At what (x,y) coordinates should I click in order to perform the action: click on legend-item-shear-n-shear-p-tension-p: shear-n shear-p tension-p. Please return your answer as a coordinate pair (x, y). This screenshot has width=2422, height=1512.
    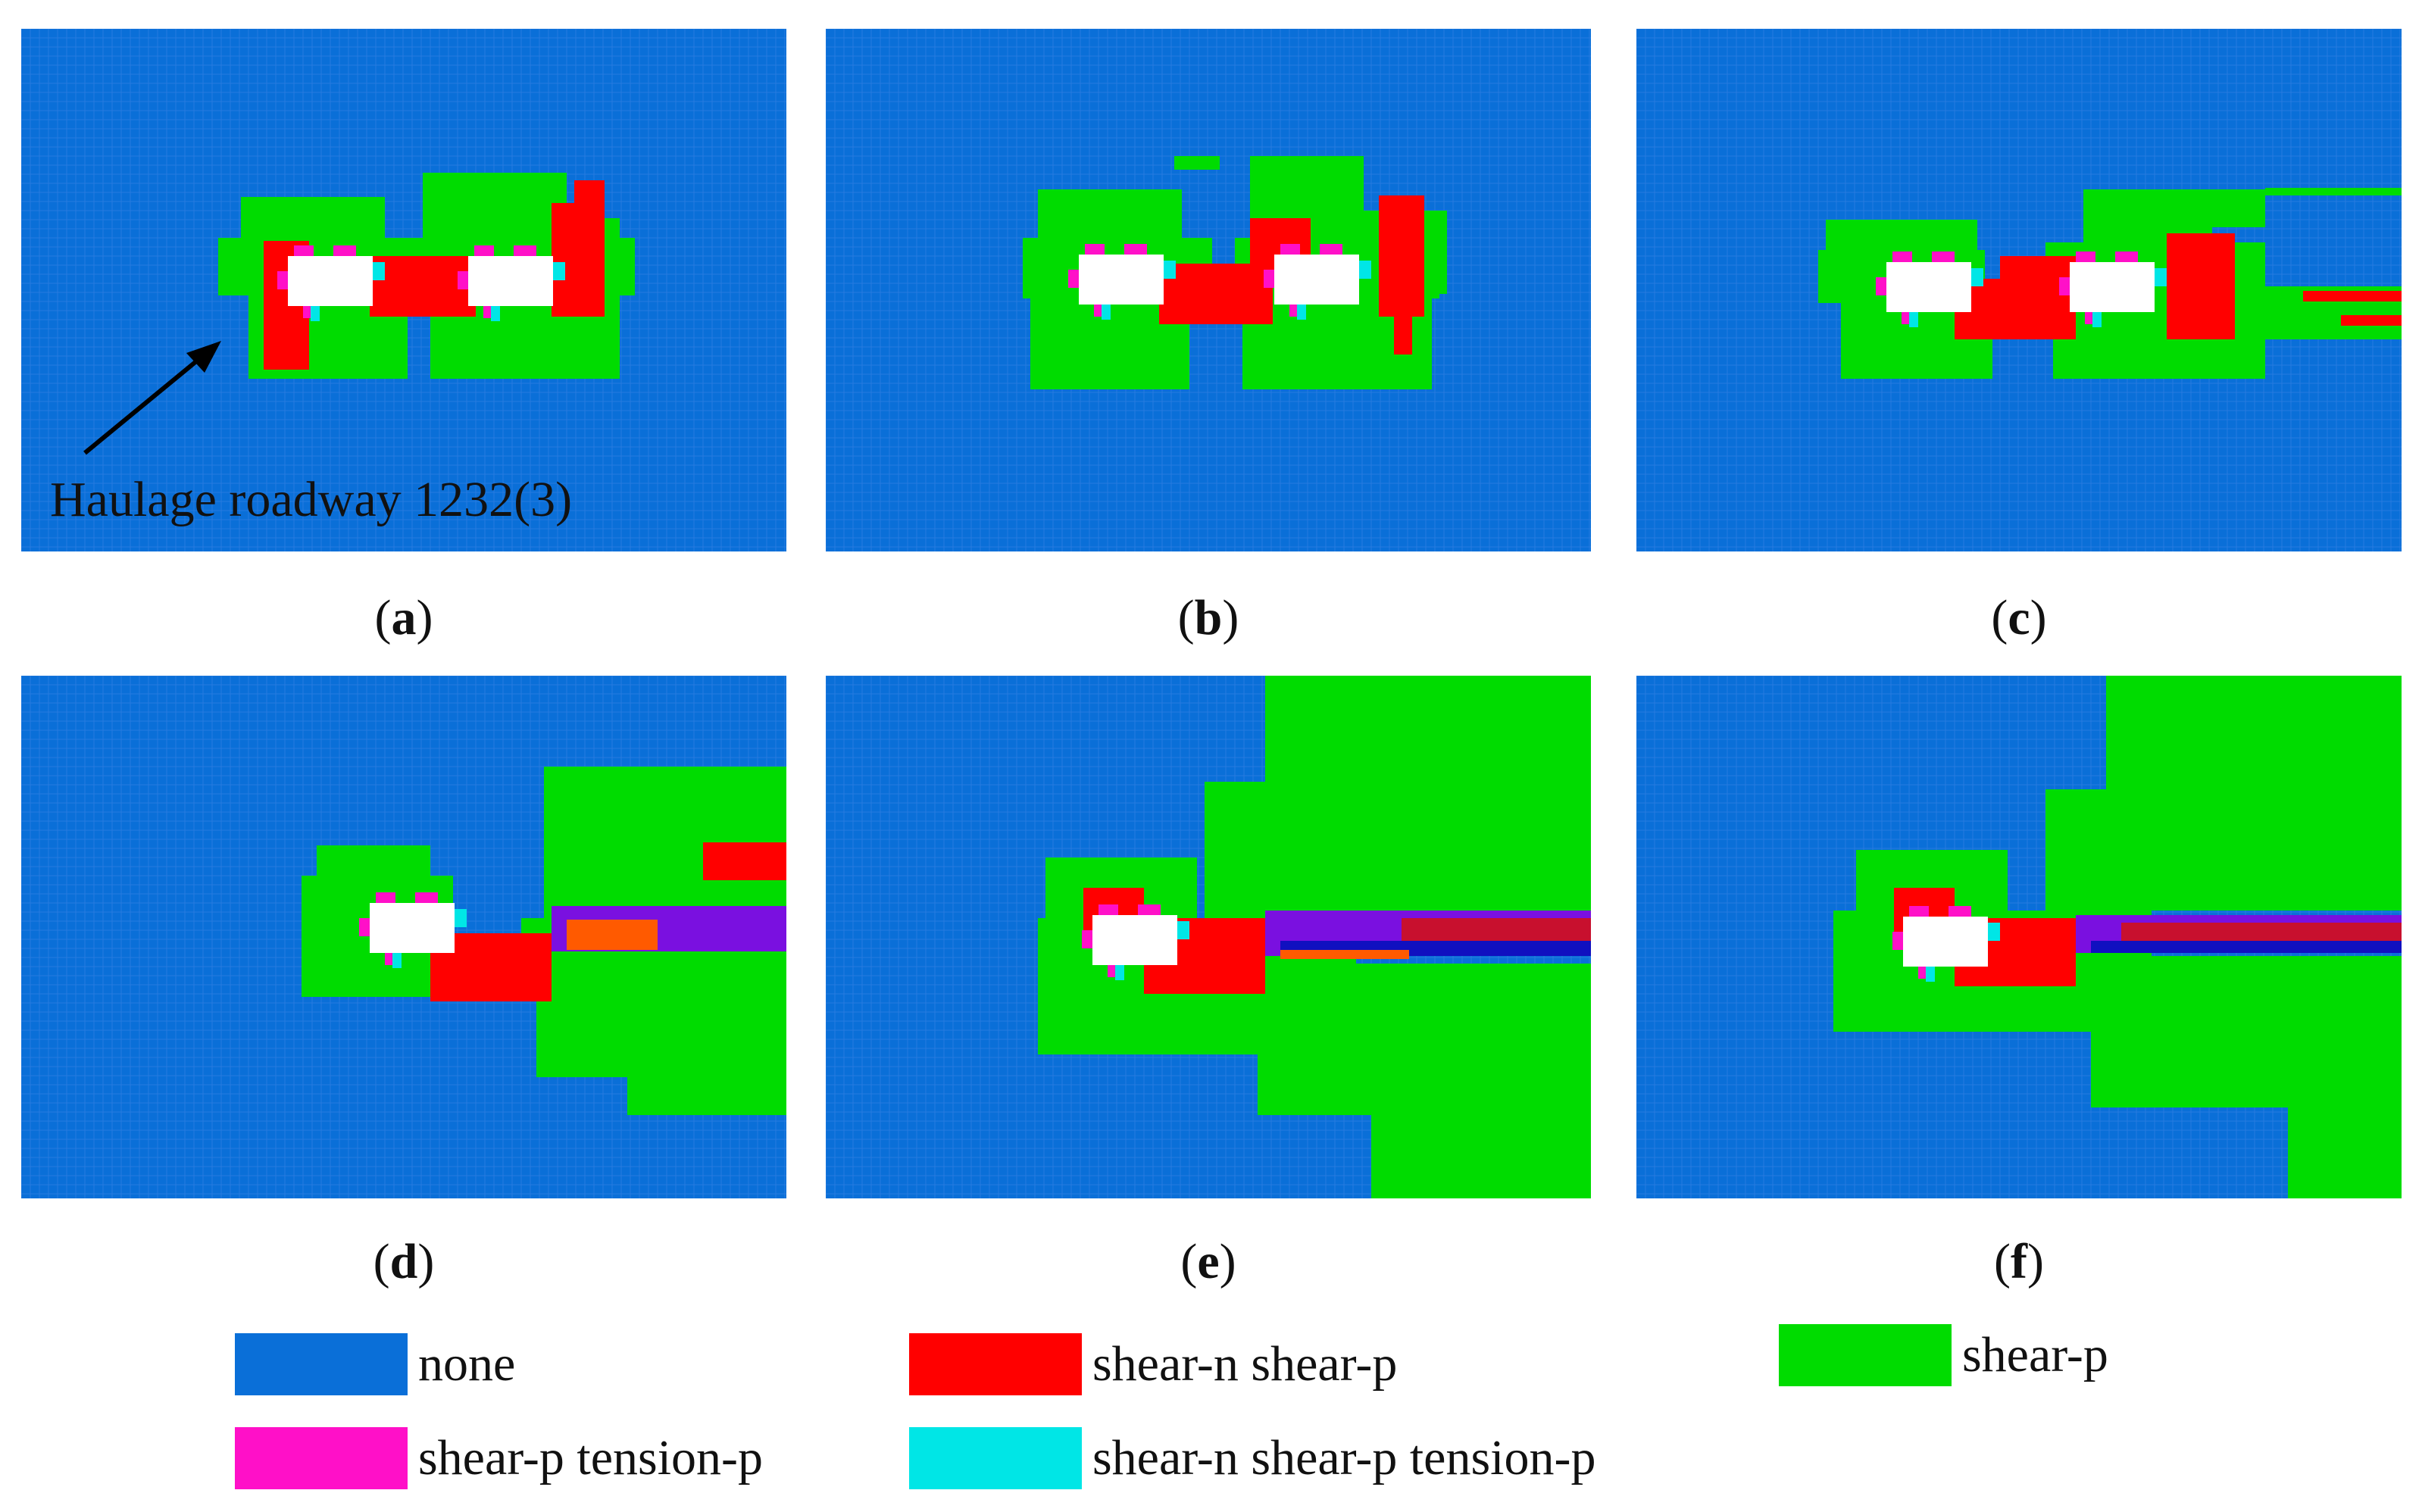
    Looking at the image, I should click on (1252, 1458).